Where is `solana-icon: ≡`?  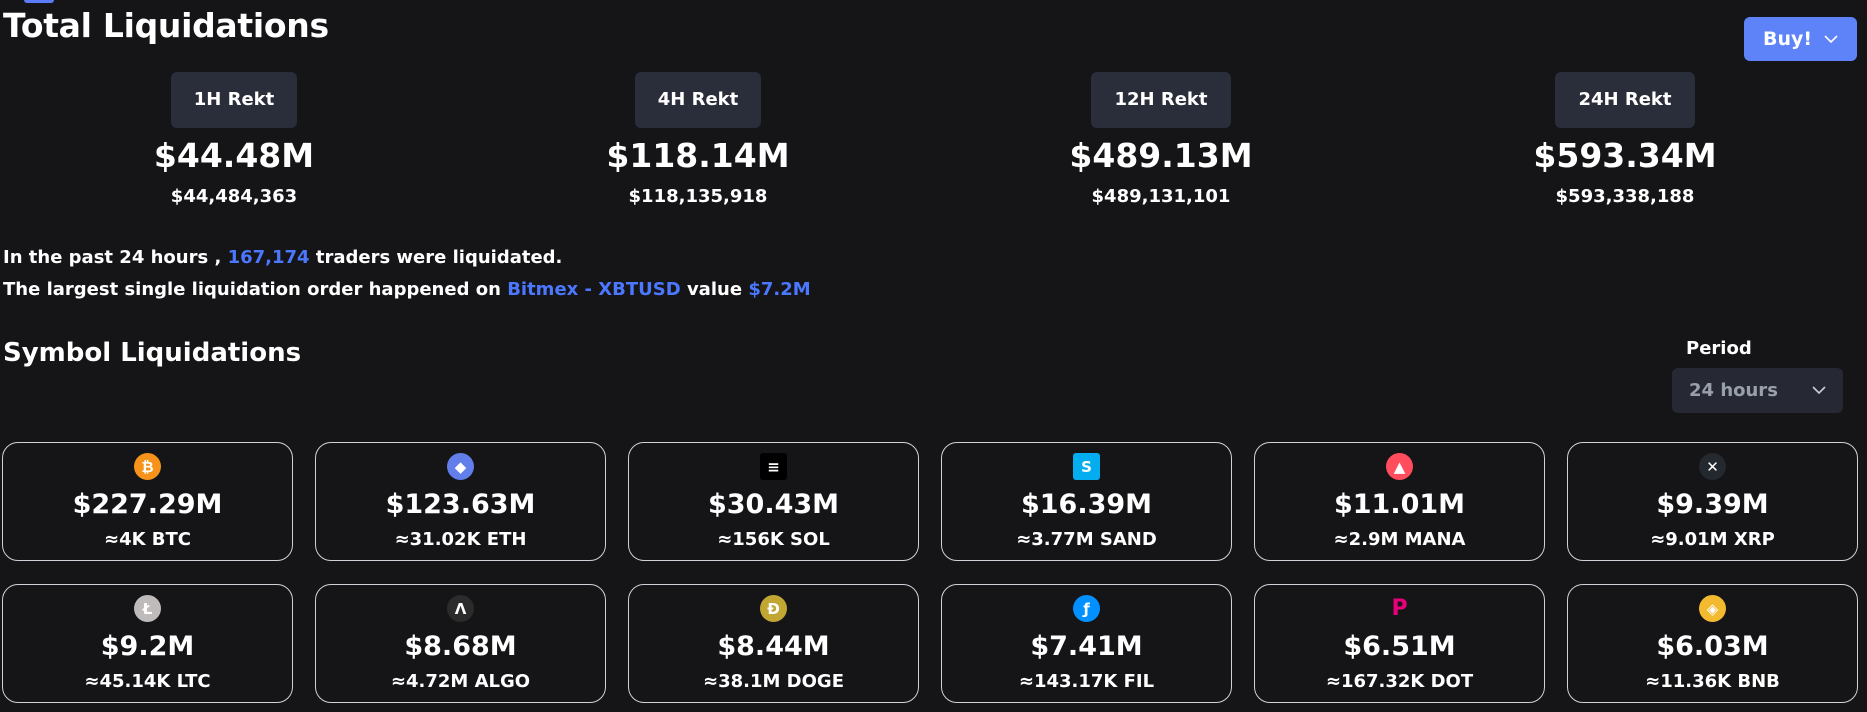 solana-icon: ≡ is located at coordinates (773, 466).